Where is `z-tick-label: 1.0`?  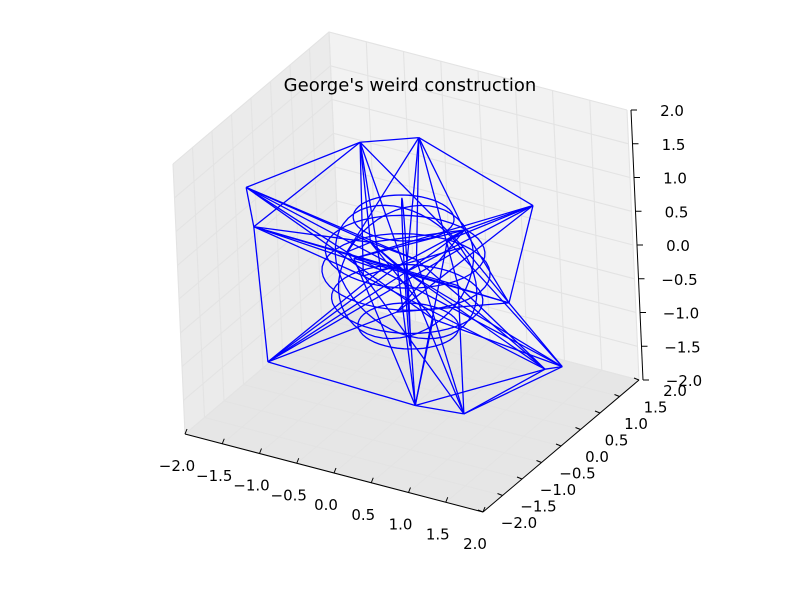
z-tick-label: 1.0 is located at coordinates (675, 179).